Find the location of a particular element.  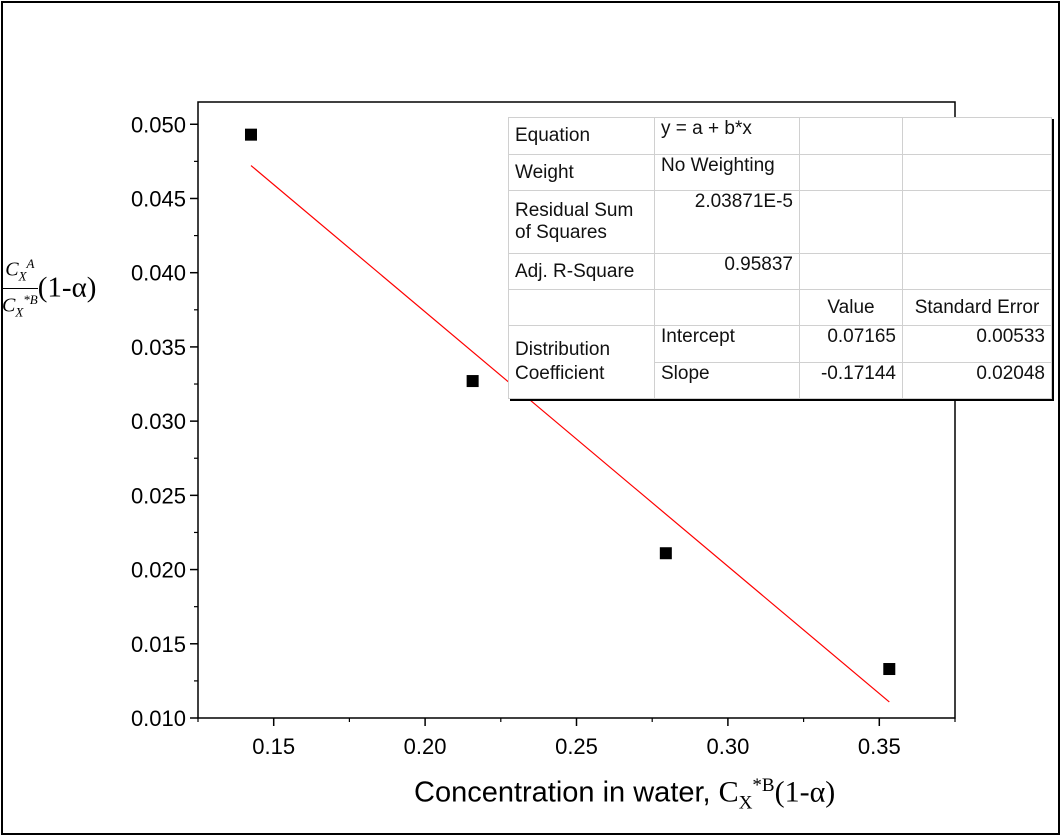

adj-r-square-label: Adj. R-Square is located at coordinates (581, 271).